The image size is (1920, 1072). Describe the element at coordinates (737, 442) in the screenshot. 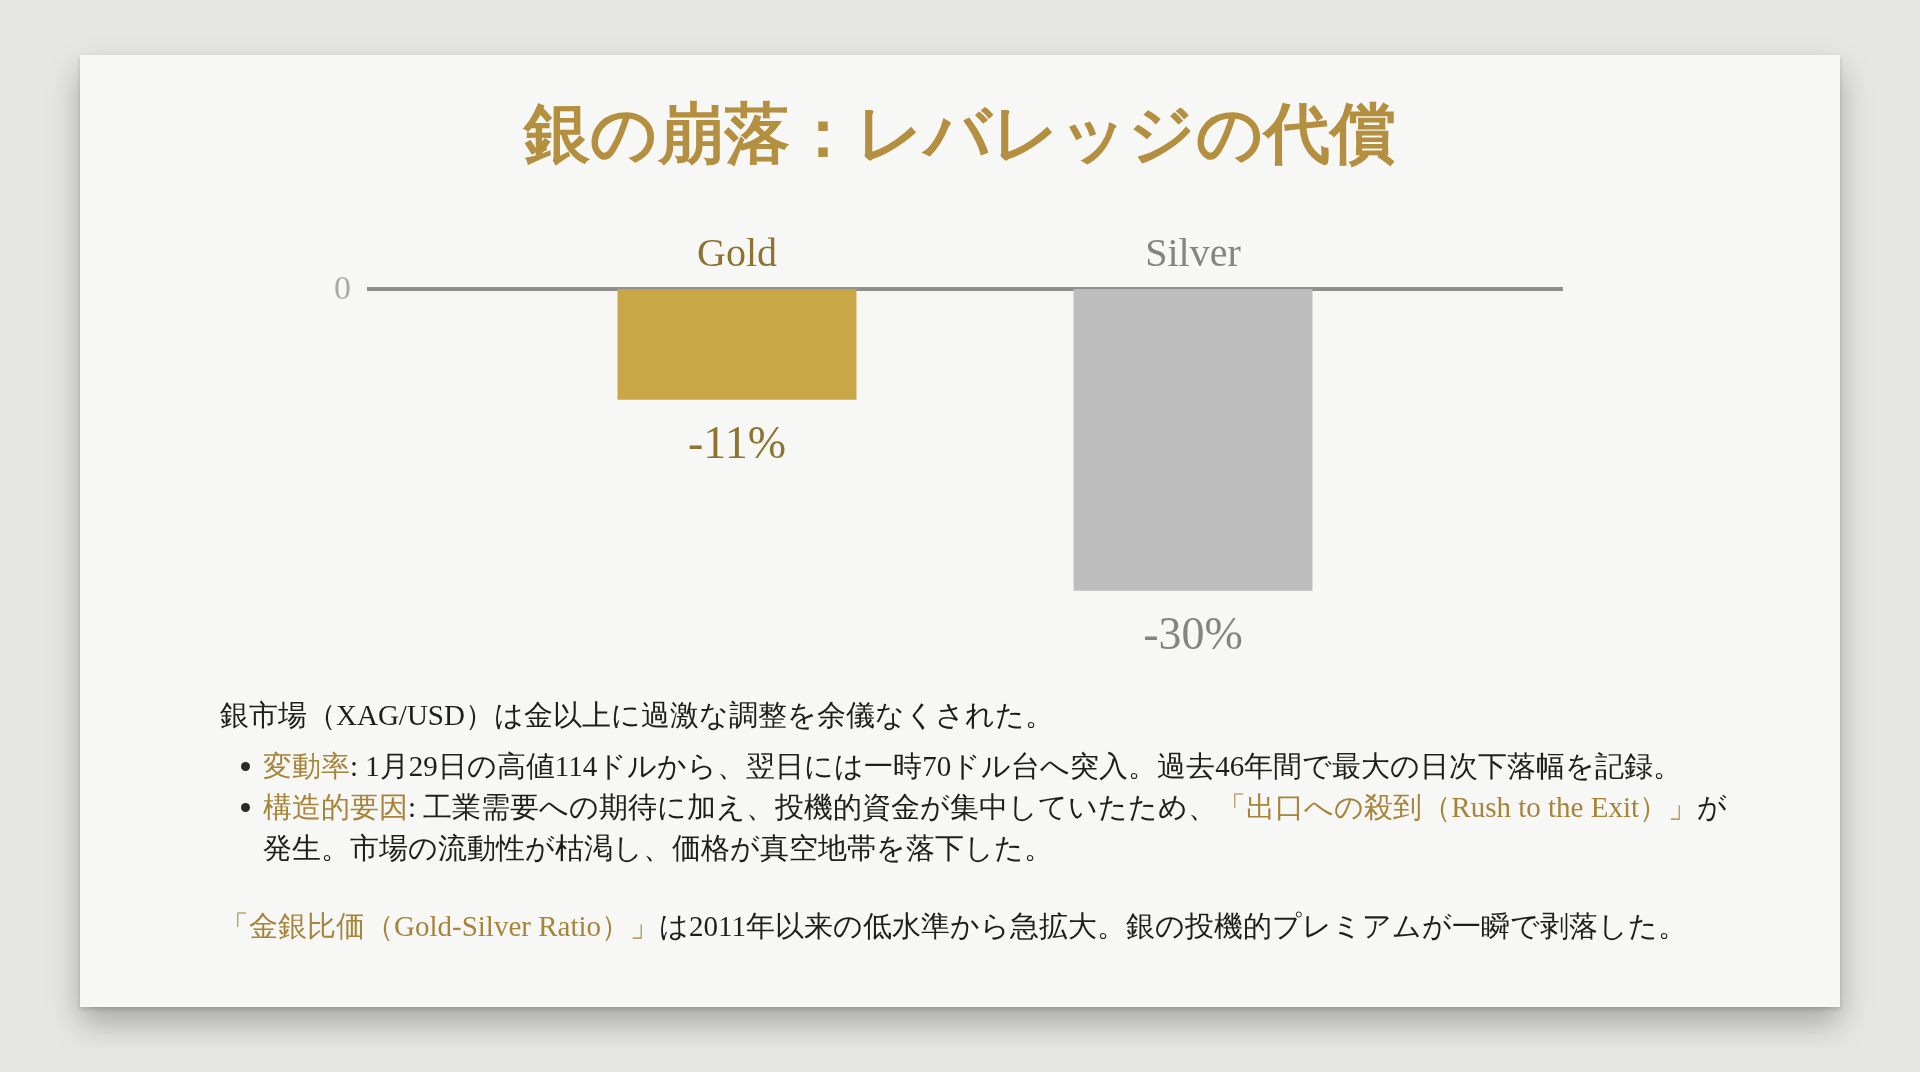

I see `data-label: -11%` at that location.